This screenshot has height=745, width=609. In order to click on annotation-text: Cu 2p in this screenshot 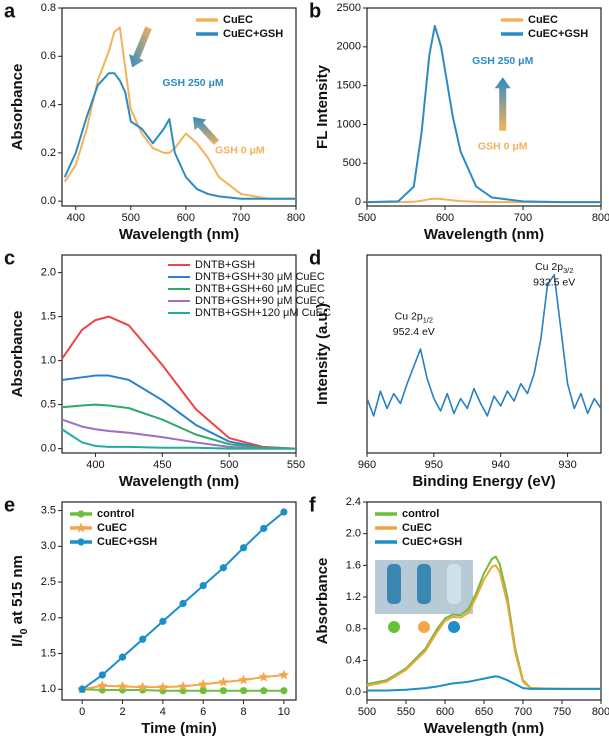, I will do `click(409, 316)`.